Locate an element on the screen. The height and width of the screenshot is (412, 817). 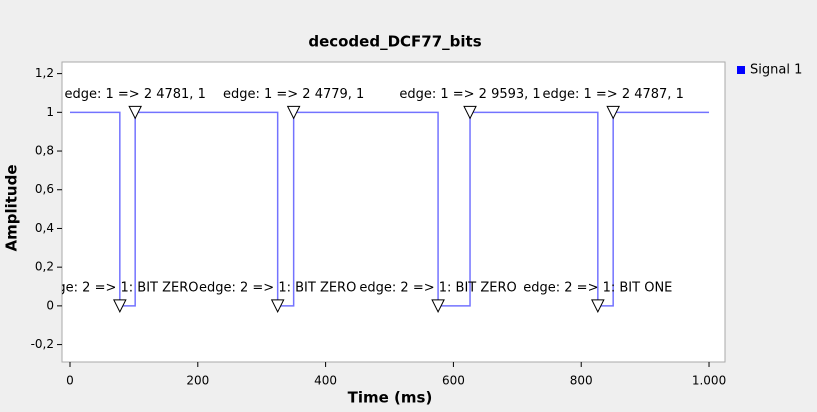
x-tick-label: 600 is located at coordinates (453, 381).